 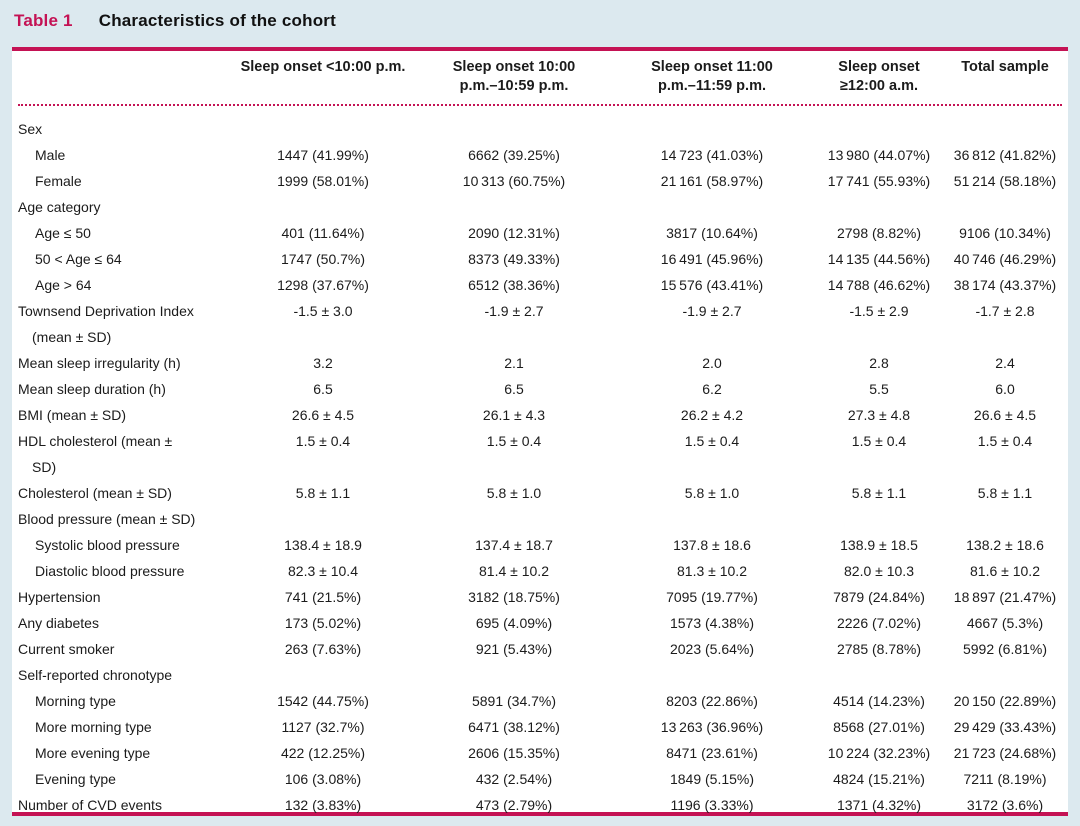 What do you see at coordinates (323, 389) in the screenshot?
I see `cell-value: 6.5` at bounding box center [323, 389].